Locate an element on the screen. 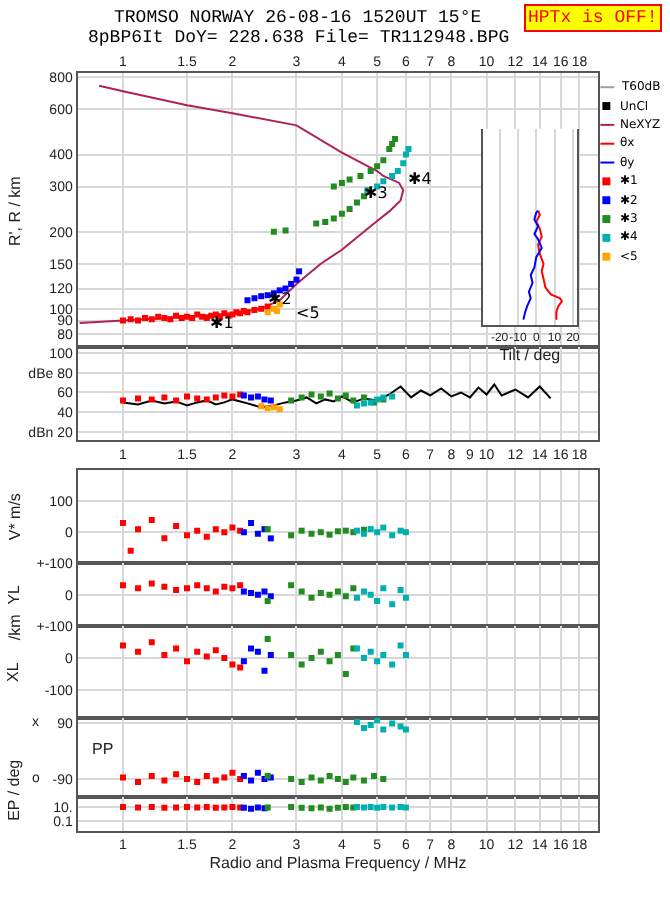 This screenshot has width=670, height=902. x-axis-title: Radio and Plasma Frequency / MHz is located at coordinates (338, 862).